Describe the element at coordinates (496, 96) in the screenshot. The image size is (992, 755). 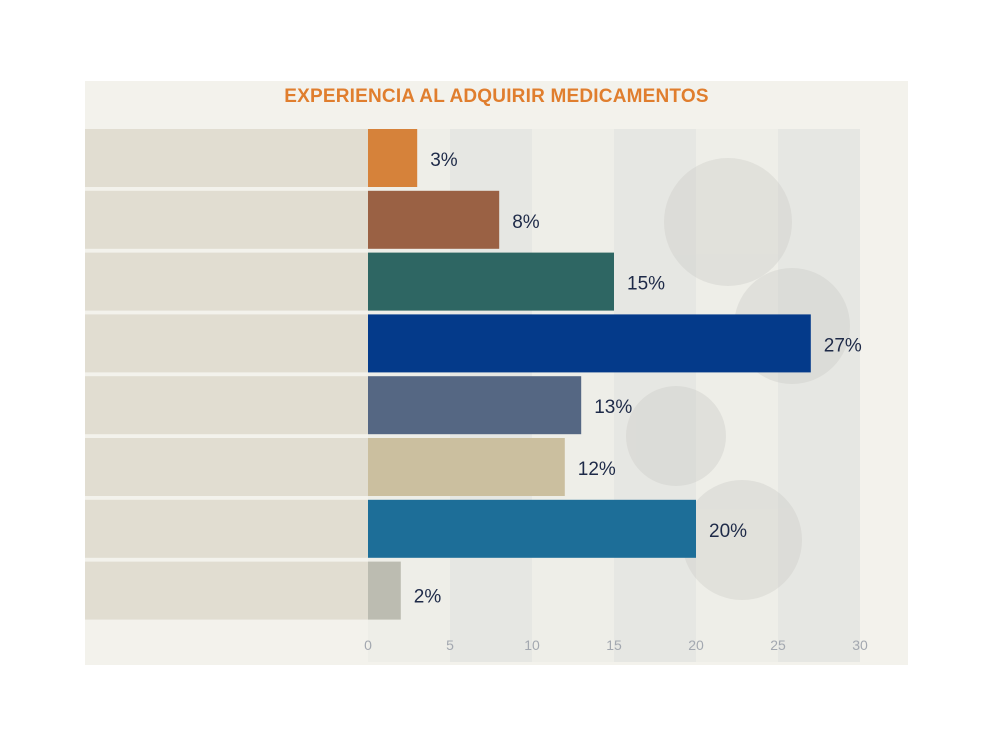
I see `chart-title: EXPERIENCIA AL ADQUIRIR MEDICAMENTOS` at that location.